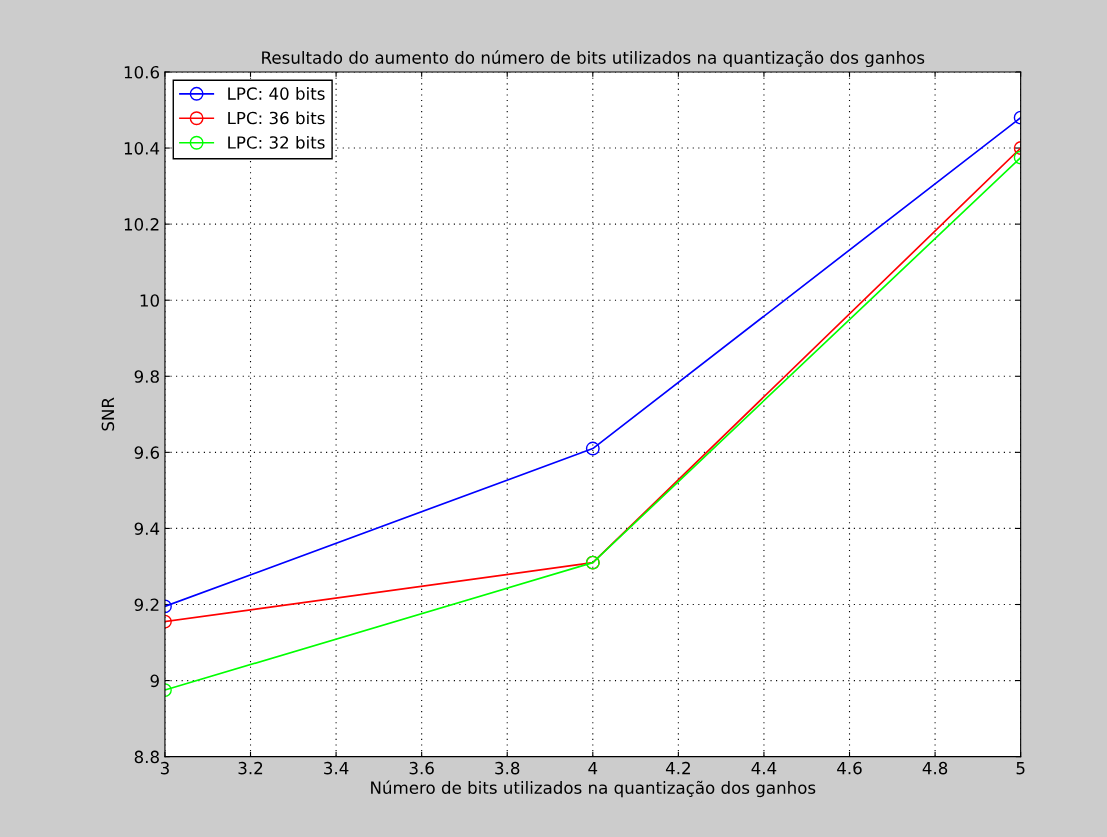  I want to click on y-tick-label: 9.2, so click(146, 605).